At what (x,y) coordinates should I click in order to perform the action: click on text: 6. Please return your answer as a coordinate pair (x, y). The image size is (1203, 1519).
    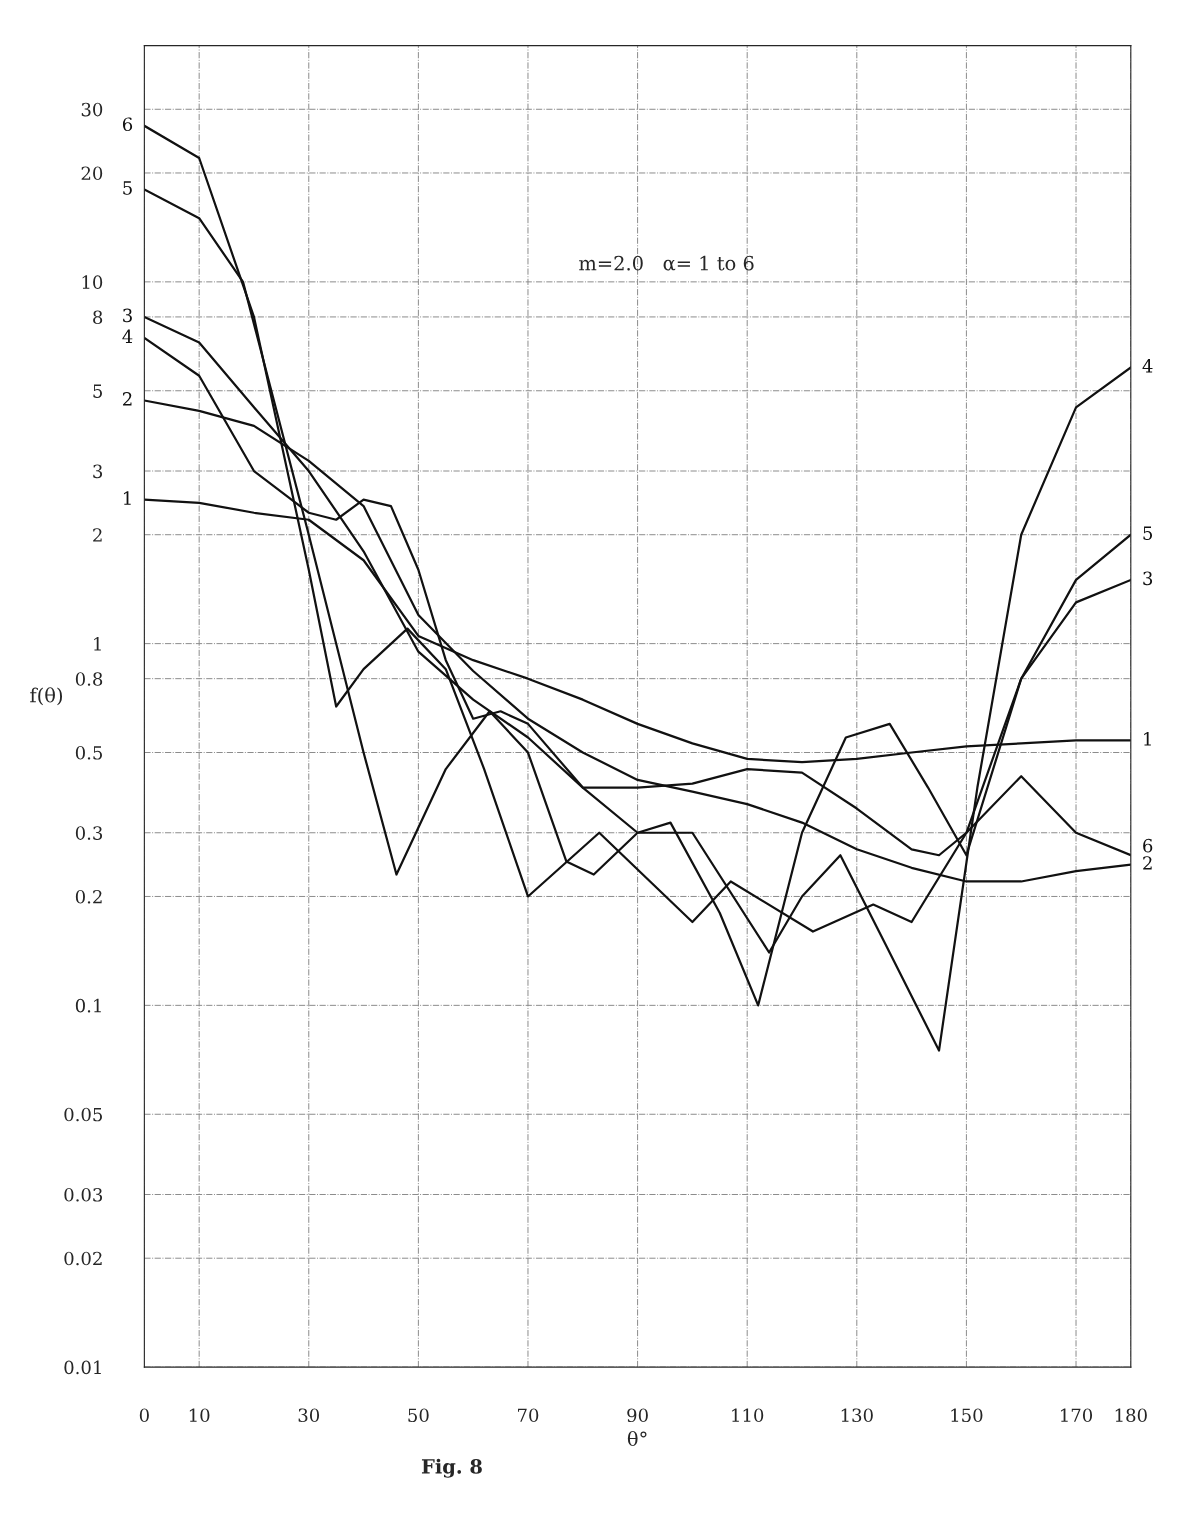
    Looking at the image, I should click on (1148, 845).